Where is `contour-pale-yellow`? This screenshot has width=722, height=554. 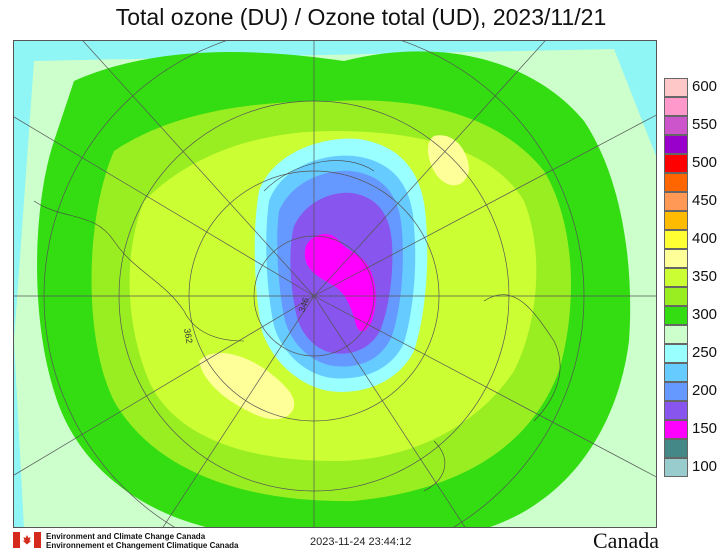 contour-pale-yellow is located at coordinates (247, 386).